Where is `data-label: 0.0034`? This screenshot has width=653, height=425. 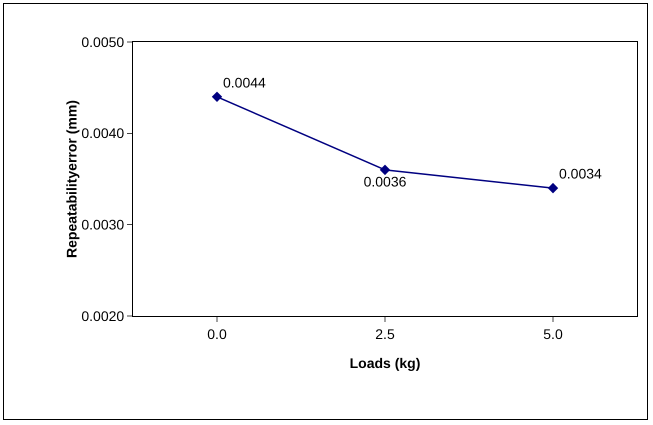
data-label: 0.0034 is located at coordinates (580, 174).